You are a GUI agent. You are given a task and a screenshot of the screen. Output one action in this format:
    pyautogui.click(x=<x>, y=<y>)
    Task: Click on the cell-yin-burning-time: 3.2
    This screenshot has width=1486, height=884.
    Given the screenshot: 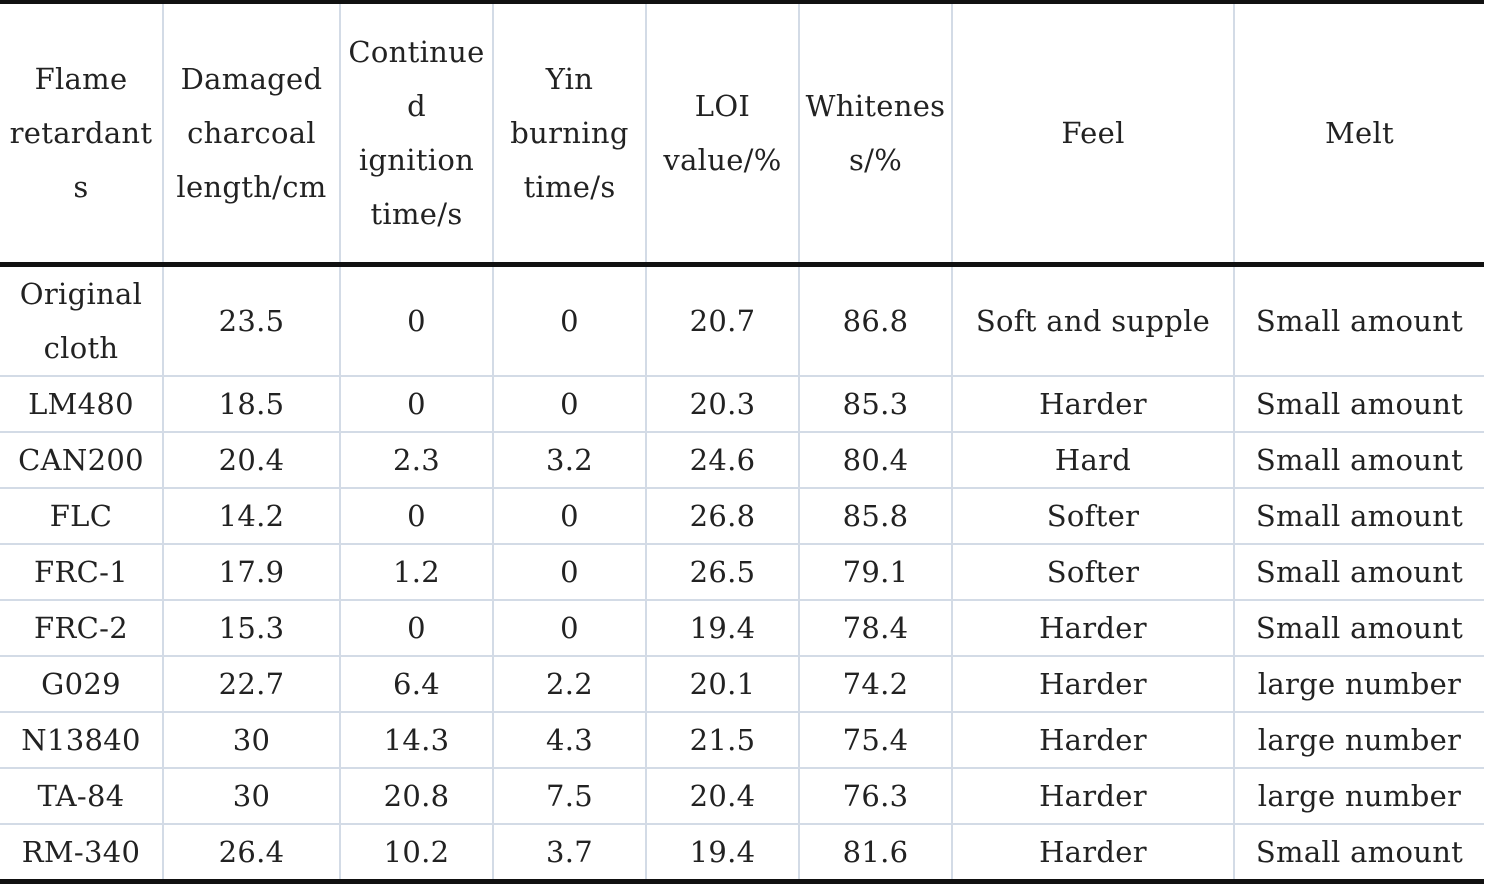 What is the action you would take?
    pyautogui.click(x=569, y=460)
    